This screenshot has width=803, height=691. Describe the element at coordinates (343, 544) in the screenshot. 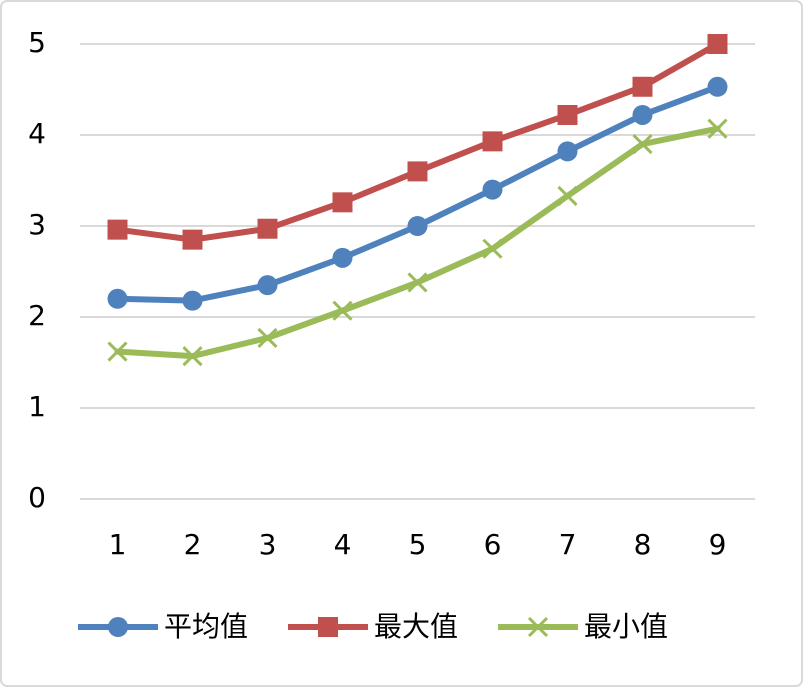

I see `x-tick-label: 4` at that location.